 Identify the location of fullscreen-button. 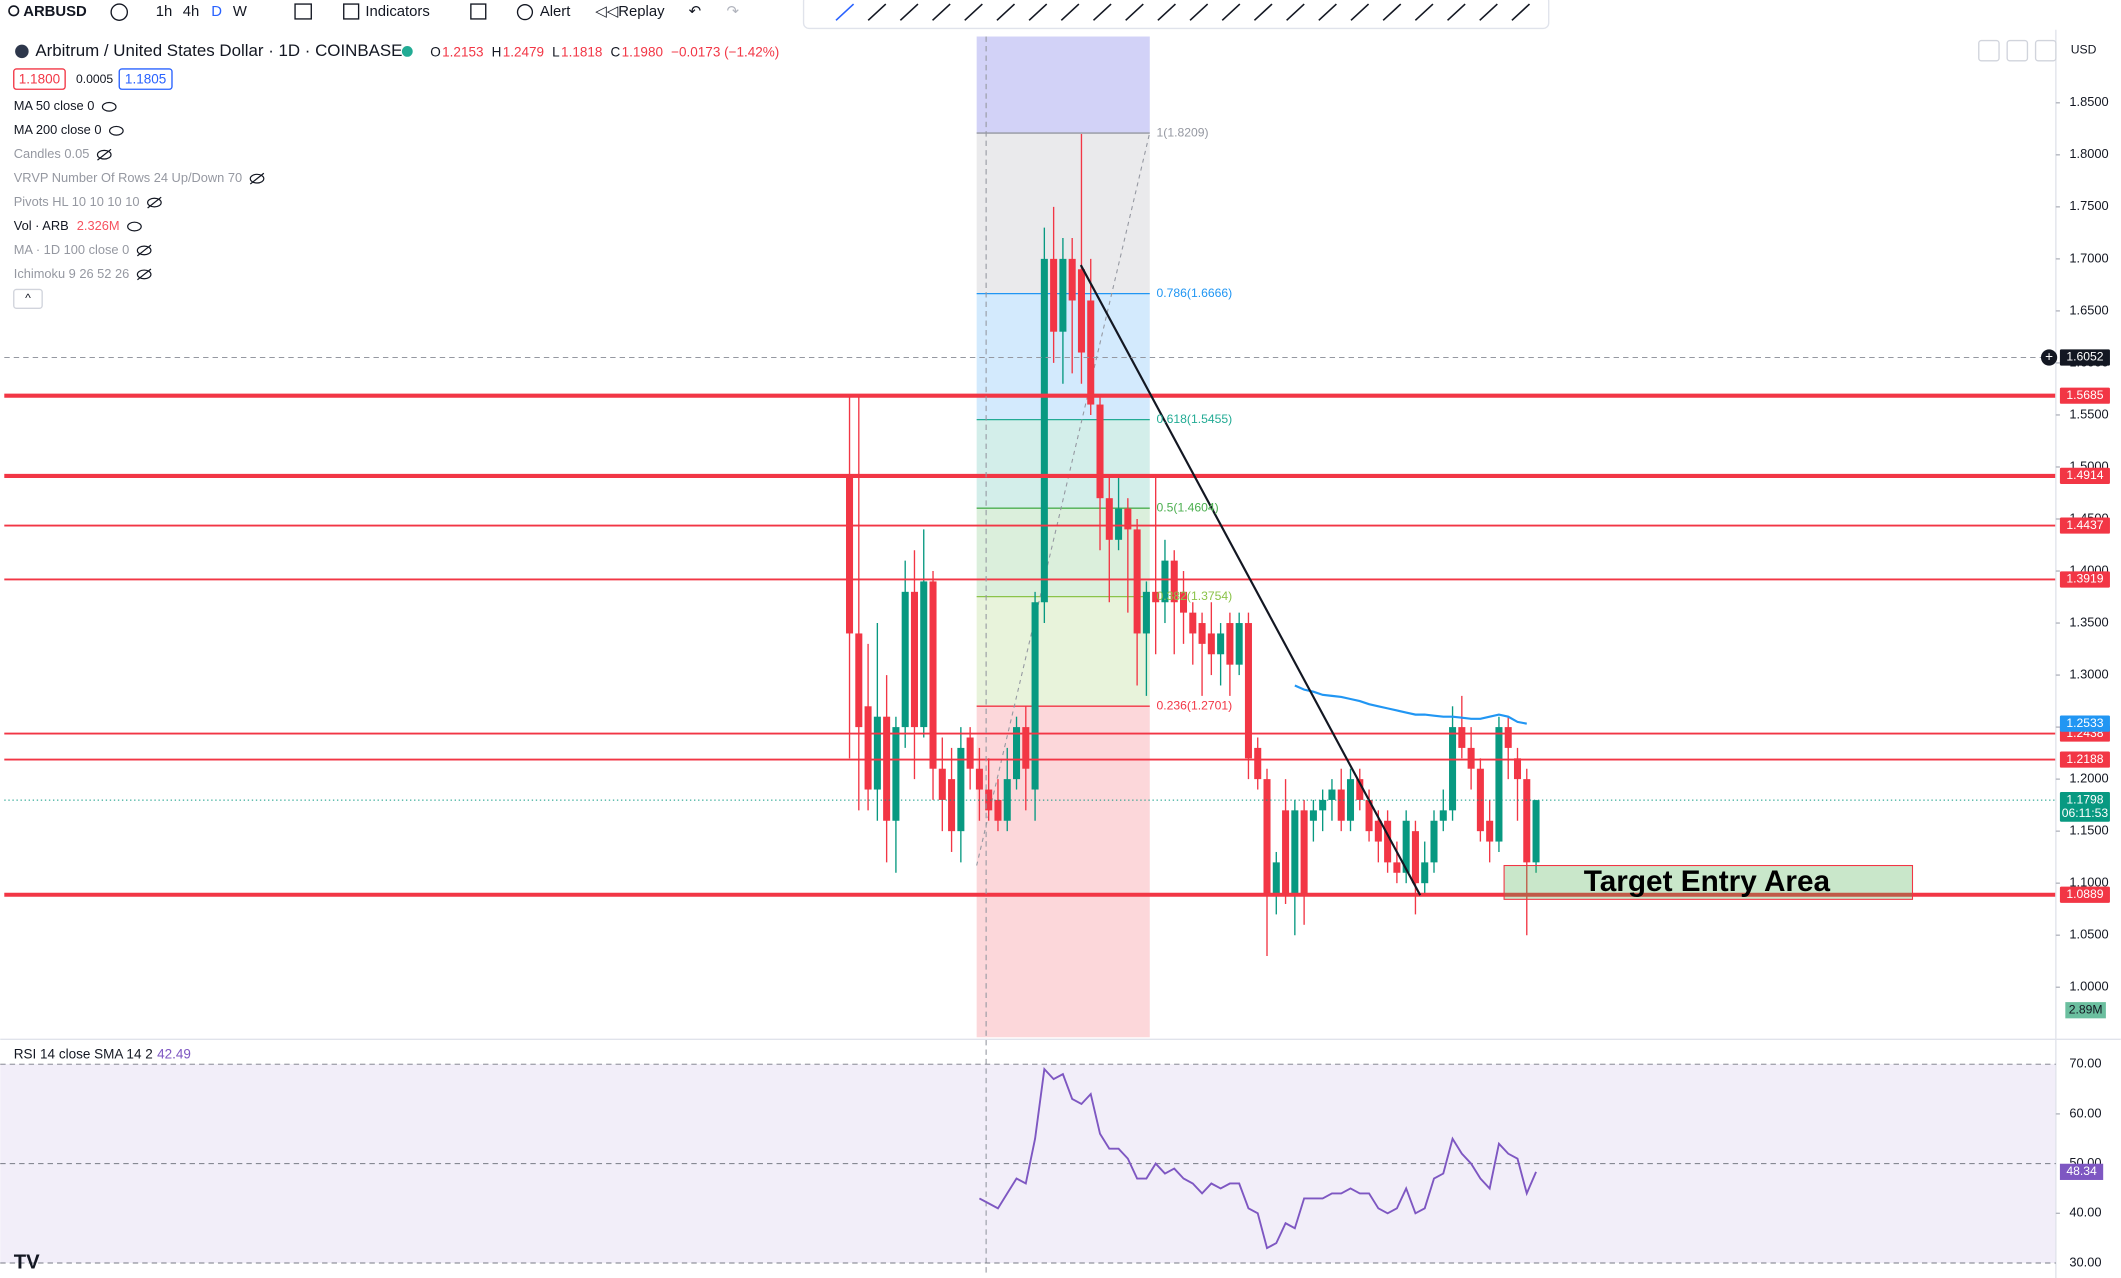
(2017, 50).